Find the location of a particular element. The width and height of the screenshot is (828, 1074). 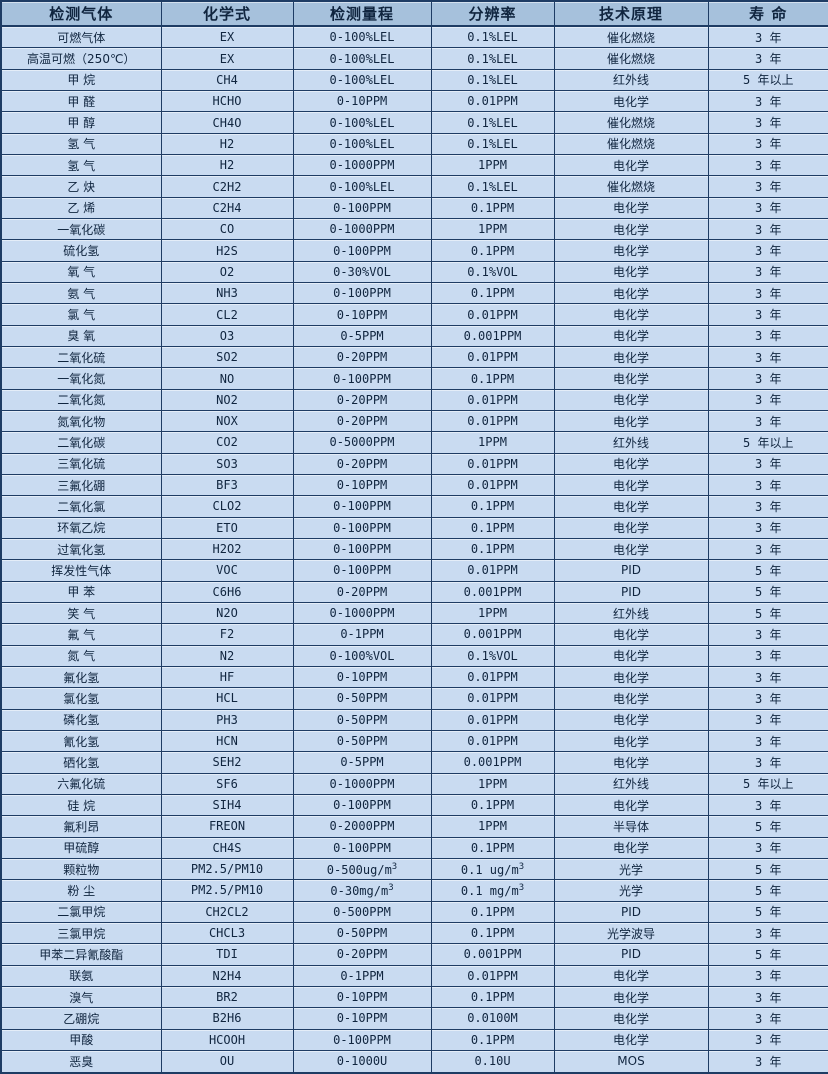

table-row: 笑 气 N2O 0-1000PPM 1PPM 红外线 5 年 is located at coordinates (414, 613).